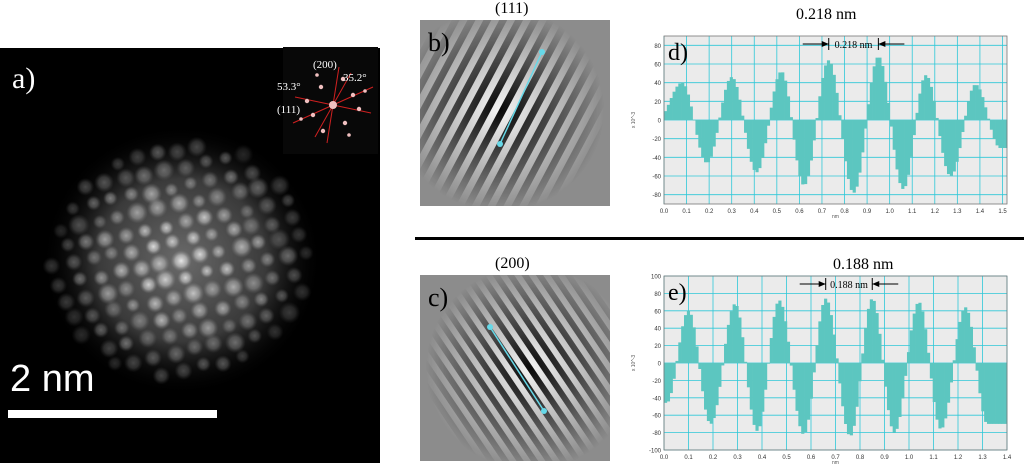 This screenshot has width=1024, height=471. Describe the element at coordinates (678, 53) in the screenshot. I see `panel-letter-d: d)` at that location.